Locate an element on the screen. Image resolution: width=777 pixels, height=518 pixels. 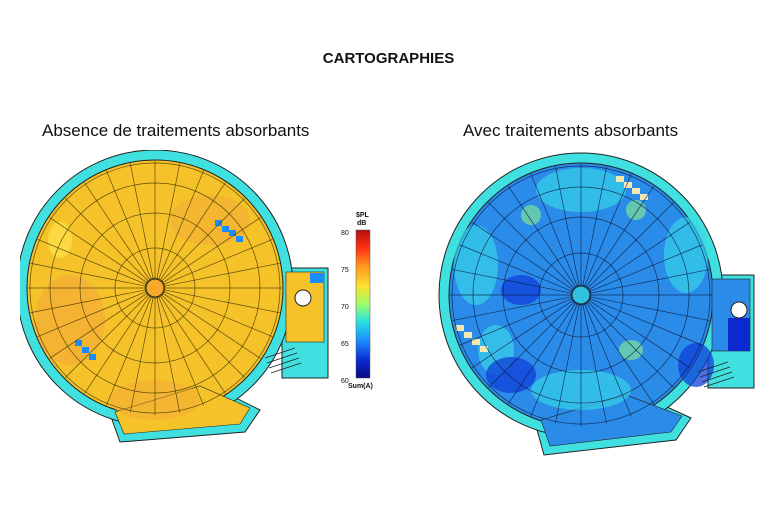
pale-edge-cells is located at coordinates (552, 264).